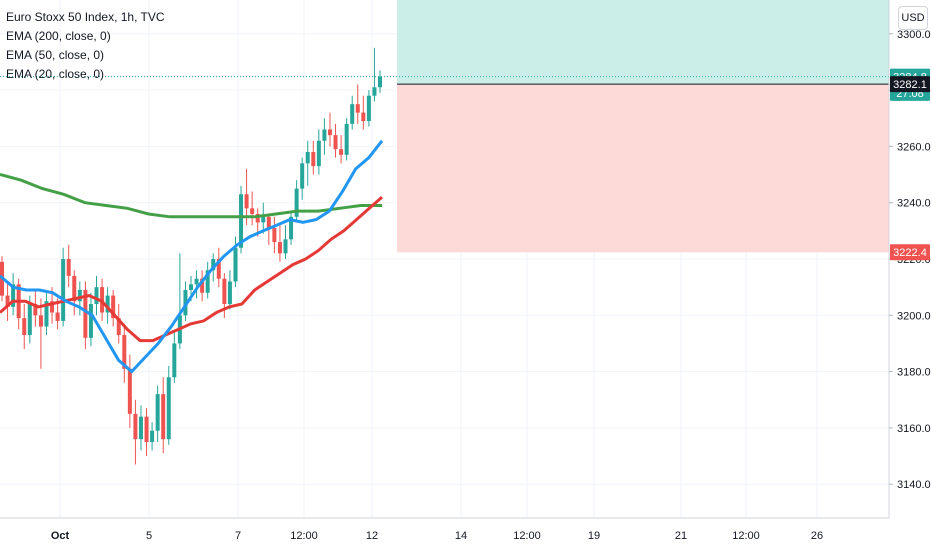  What do you see at coordinates (817, 536) in the screenshot?
I see `x-tick-label: 26` at bounding box center [817, 536].